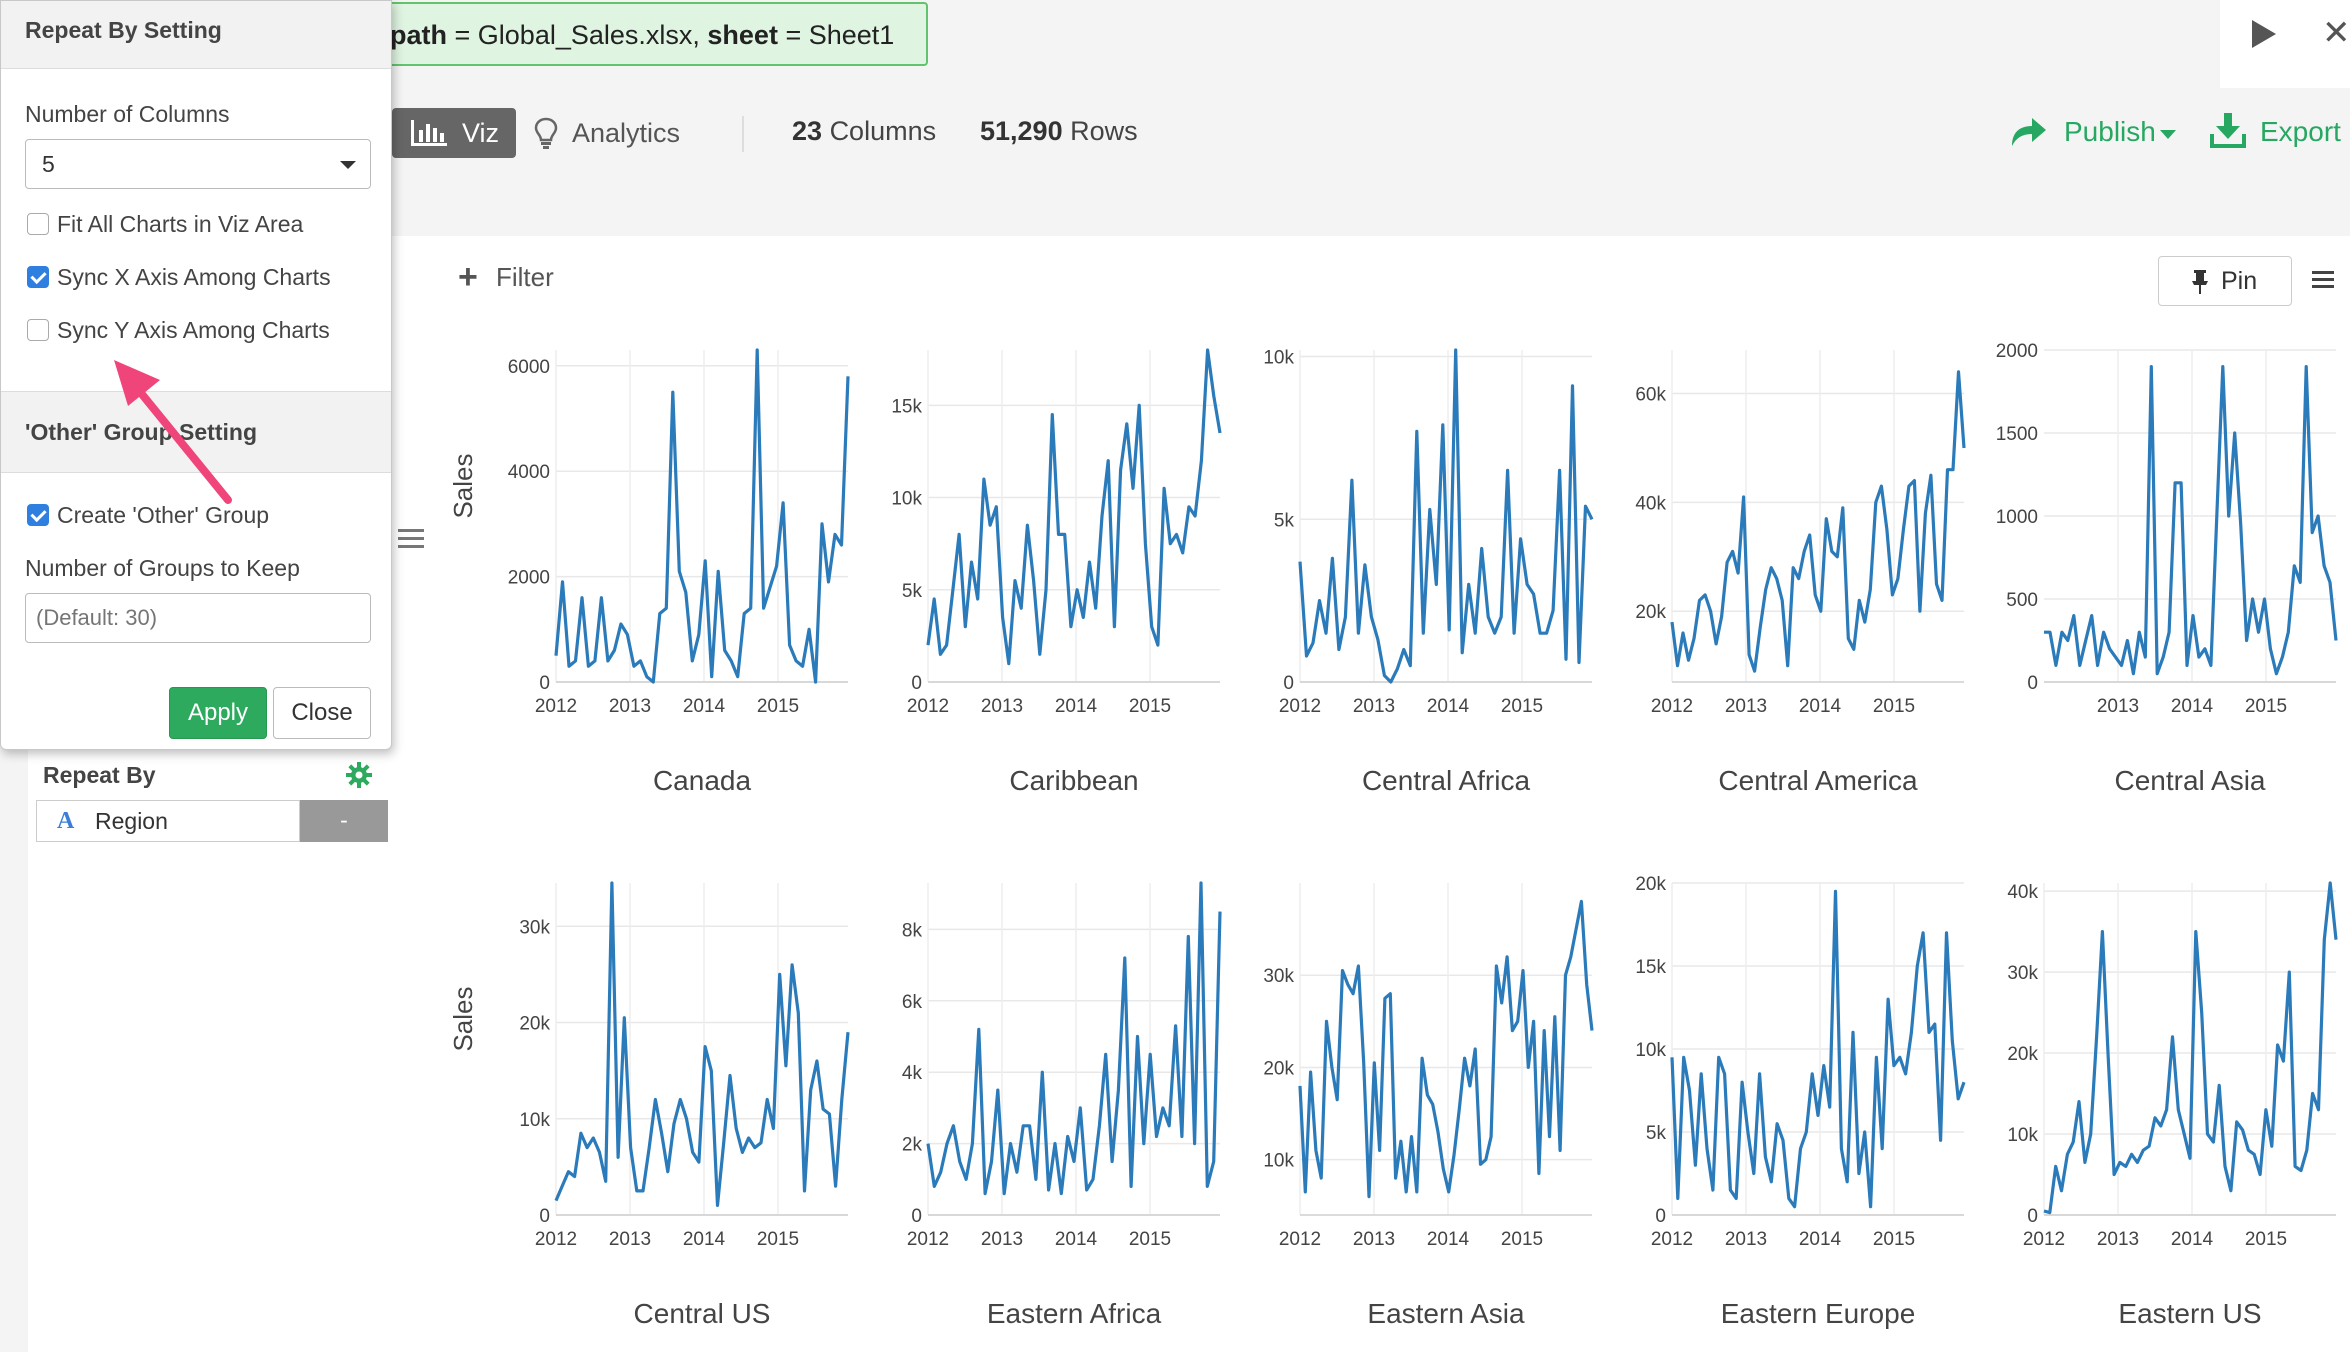 This screenshot has height=1352, width=2350. Describe the element at coordinates (198, 618) in the screenshot. I see `groups-keep-input` at that location.